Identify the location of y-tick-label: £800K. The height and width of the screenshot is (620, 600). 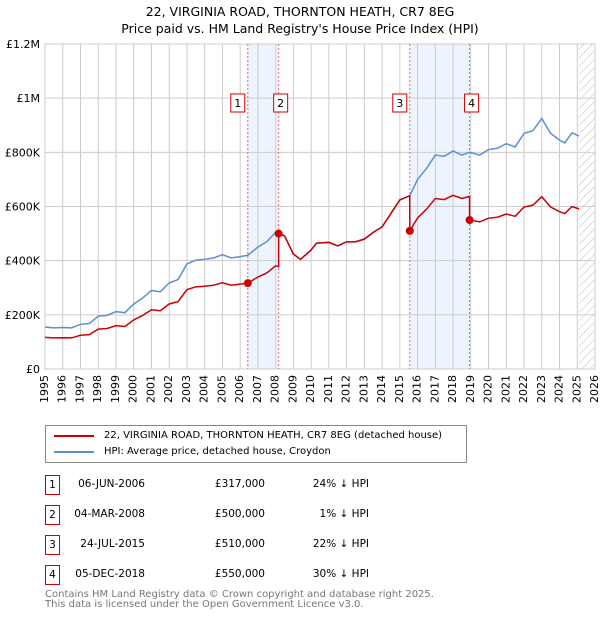
(23, 152).